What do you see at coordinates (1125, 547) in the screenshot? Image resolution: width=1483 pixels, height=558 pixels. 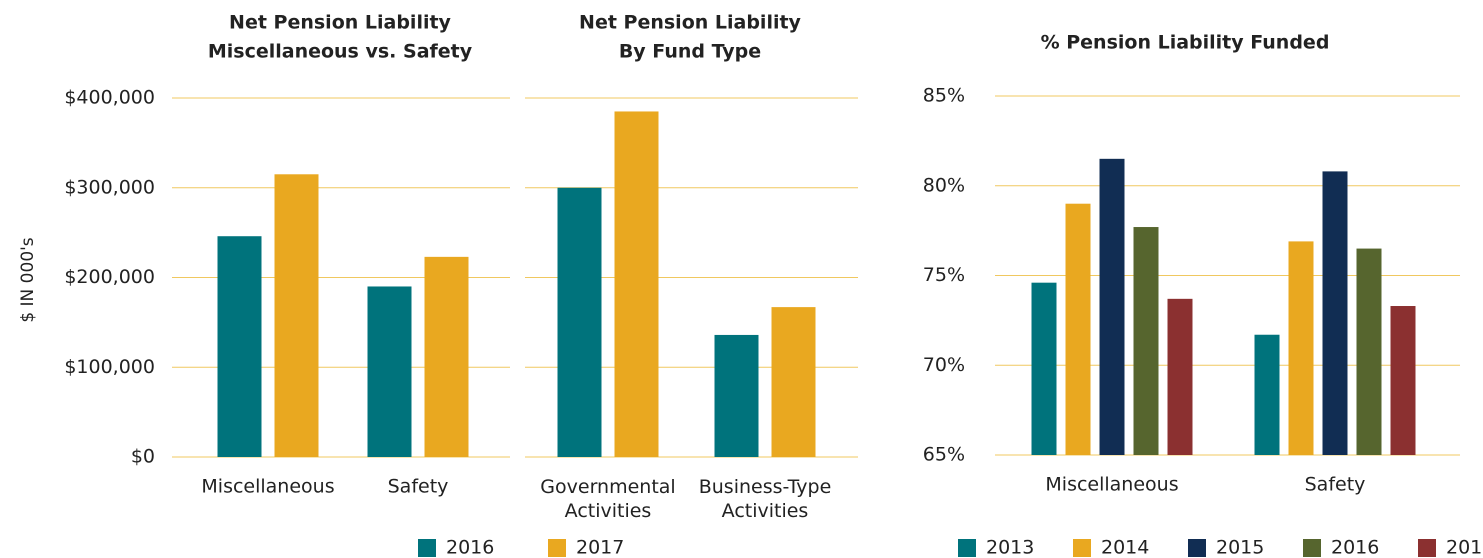 I see `legend-label: 2014` at bounding box center [1125, 547].